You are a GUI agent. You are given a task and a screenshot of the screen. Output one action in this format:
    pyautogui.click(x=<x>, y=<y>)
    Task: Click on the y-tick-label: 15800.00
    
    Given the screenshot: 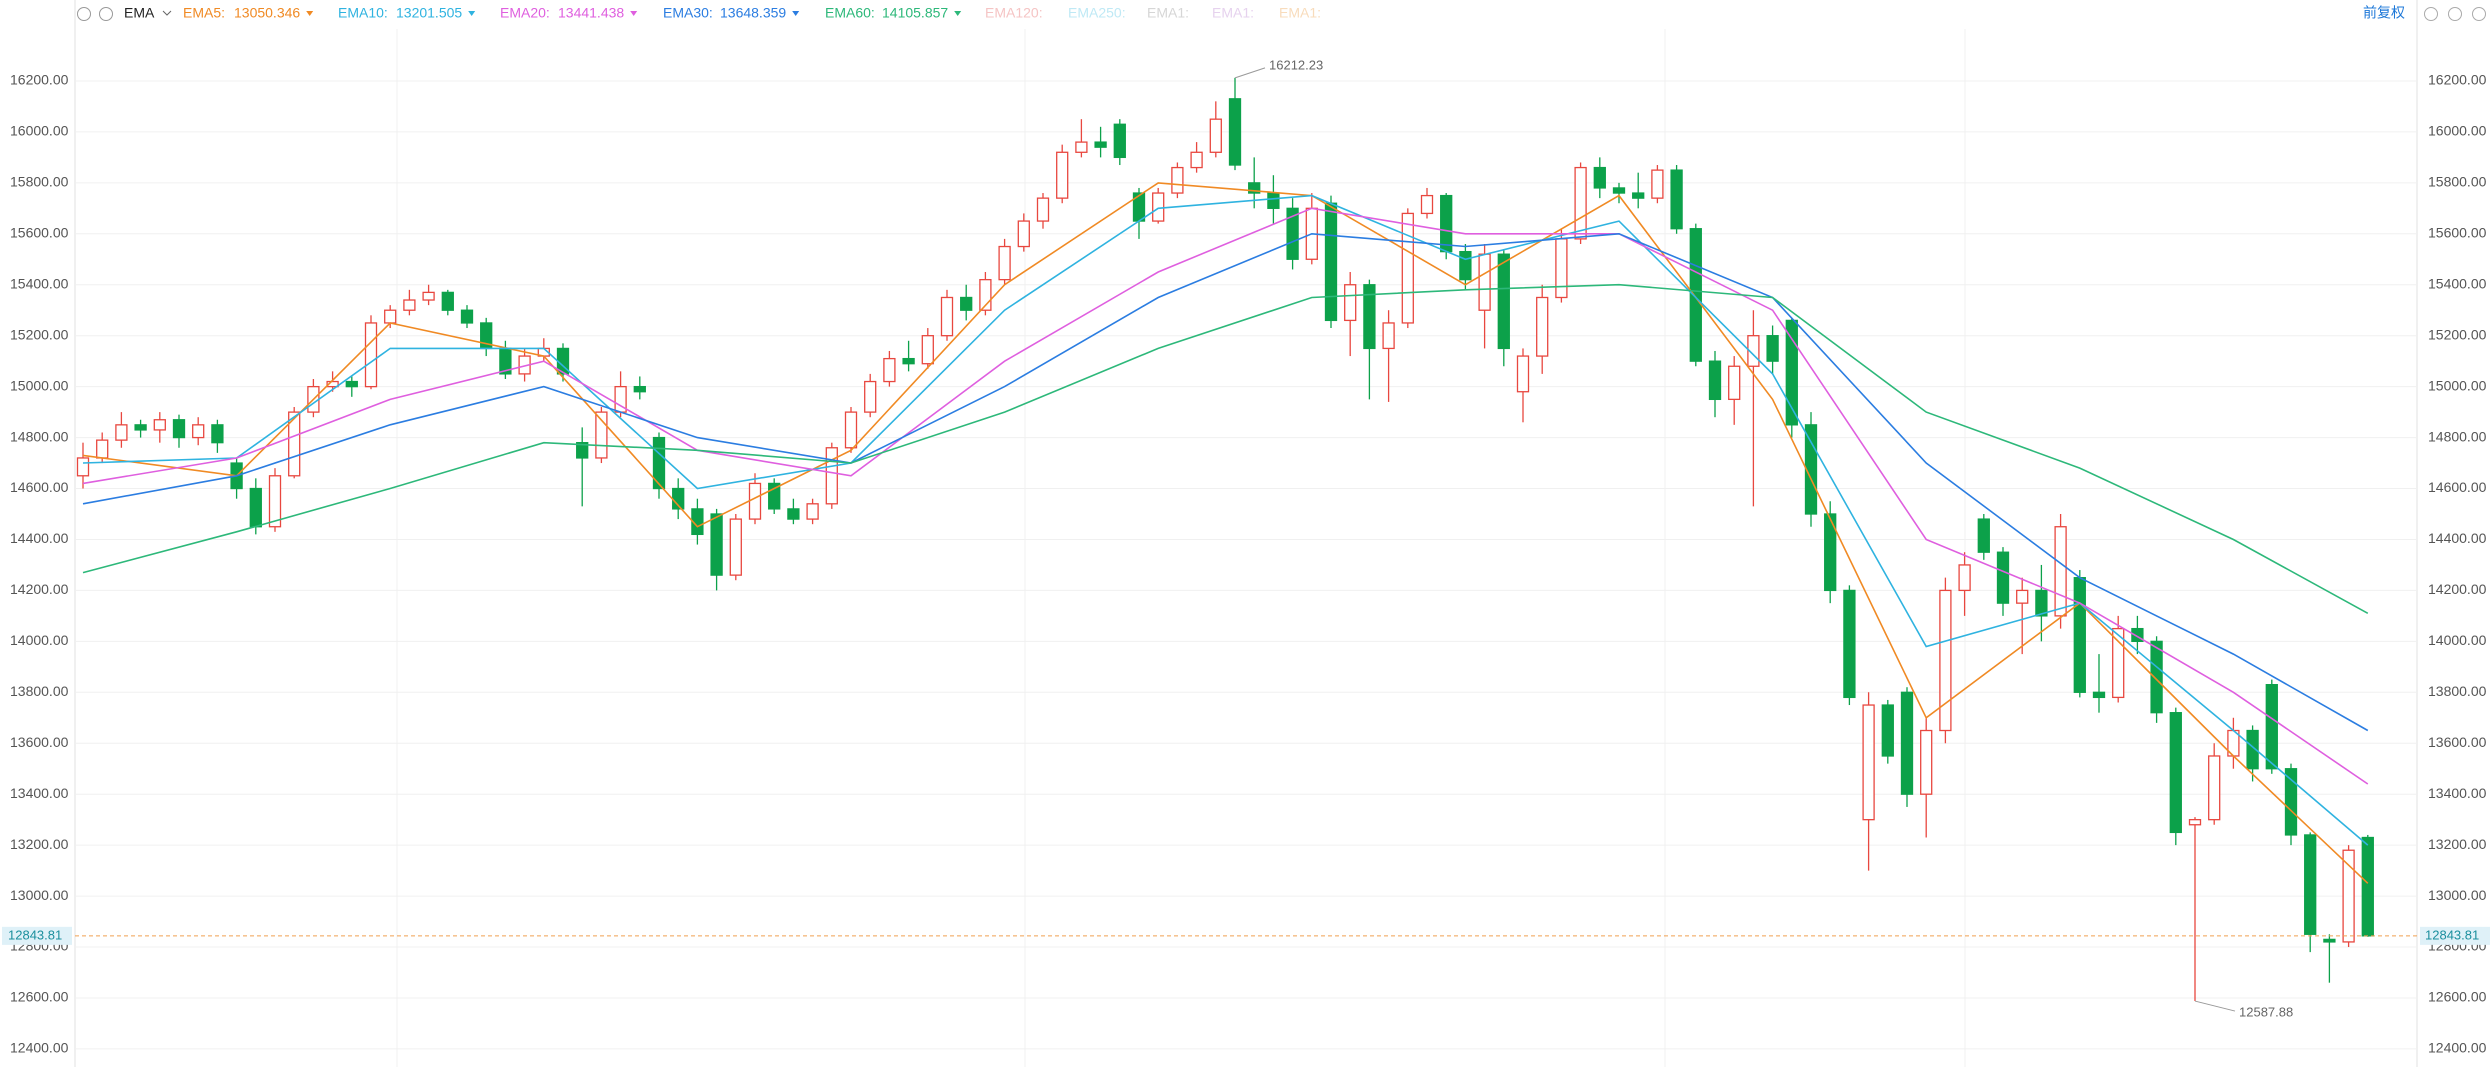 What is the action you would take?
    pyautogui.click(x=39, y=182)
    